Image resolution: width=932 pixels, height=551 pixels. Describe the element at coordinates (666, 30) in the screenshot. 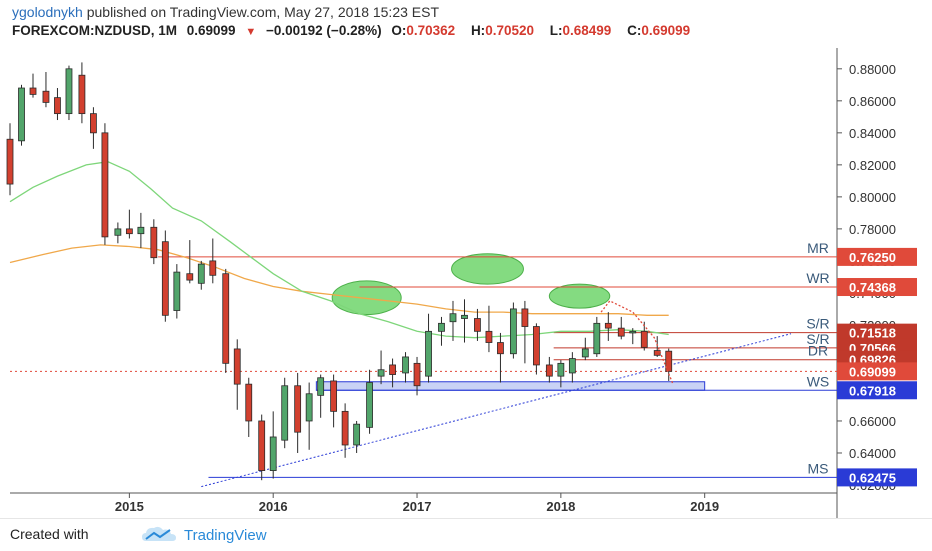

I see `close-value: 0.69099` at that location.